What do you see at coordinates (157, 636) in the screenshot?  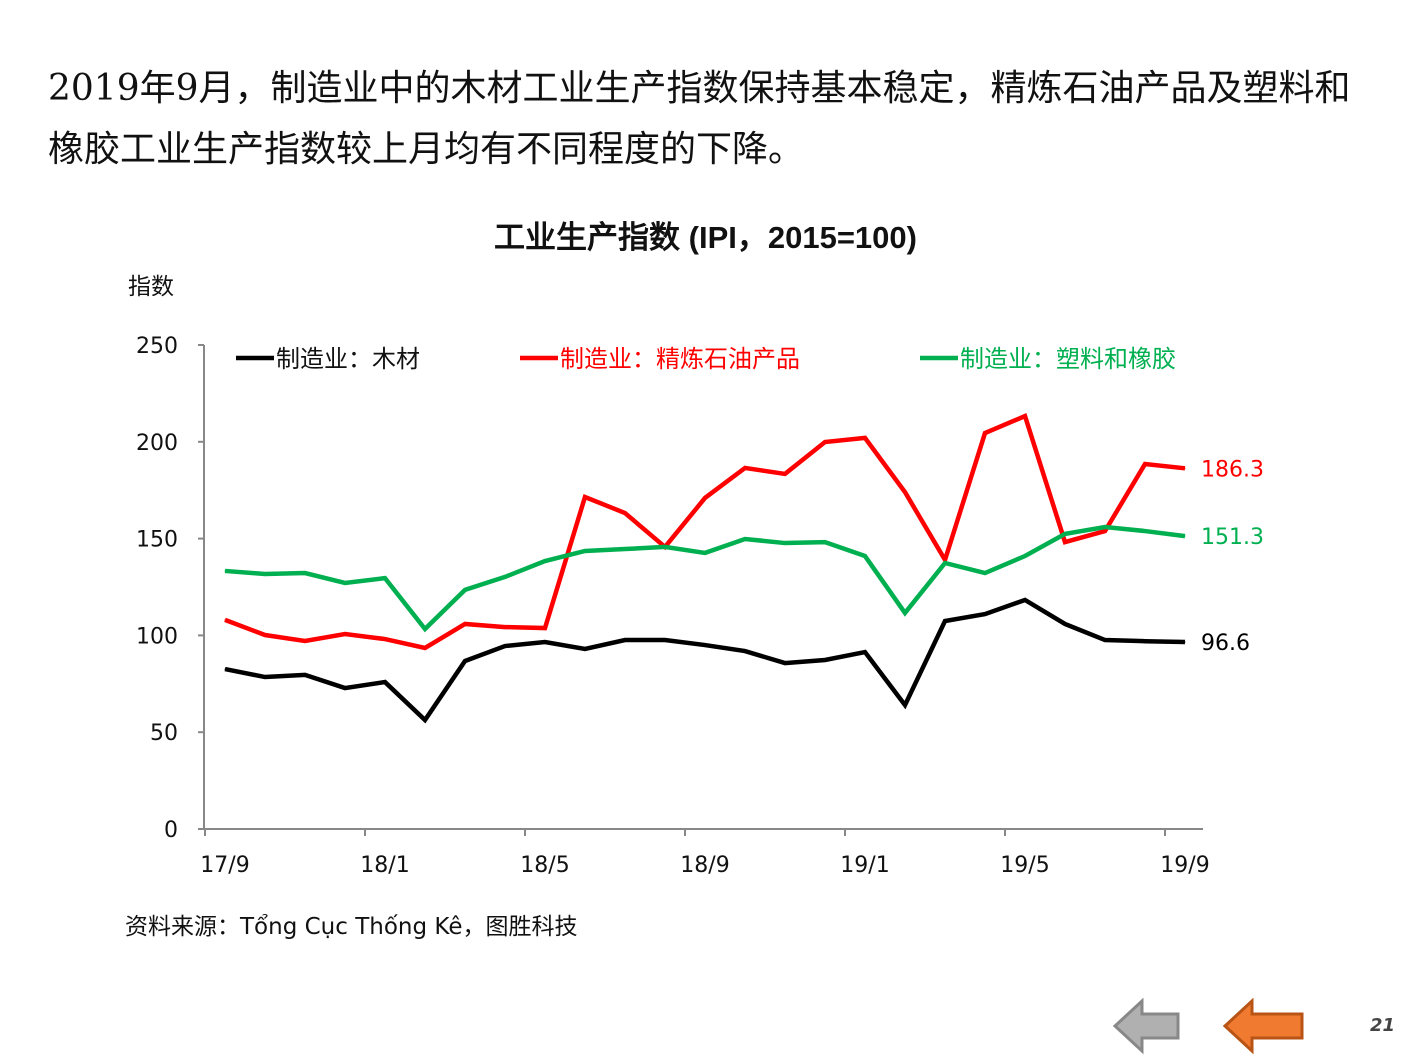 I see `y-tick-label: 100` at bounding box center [157, 636].